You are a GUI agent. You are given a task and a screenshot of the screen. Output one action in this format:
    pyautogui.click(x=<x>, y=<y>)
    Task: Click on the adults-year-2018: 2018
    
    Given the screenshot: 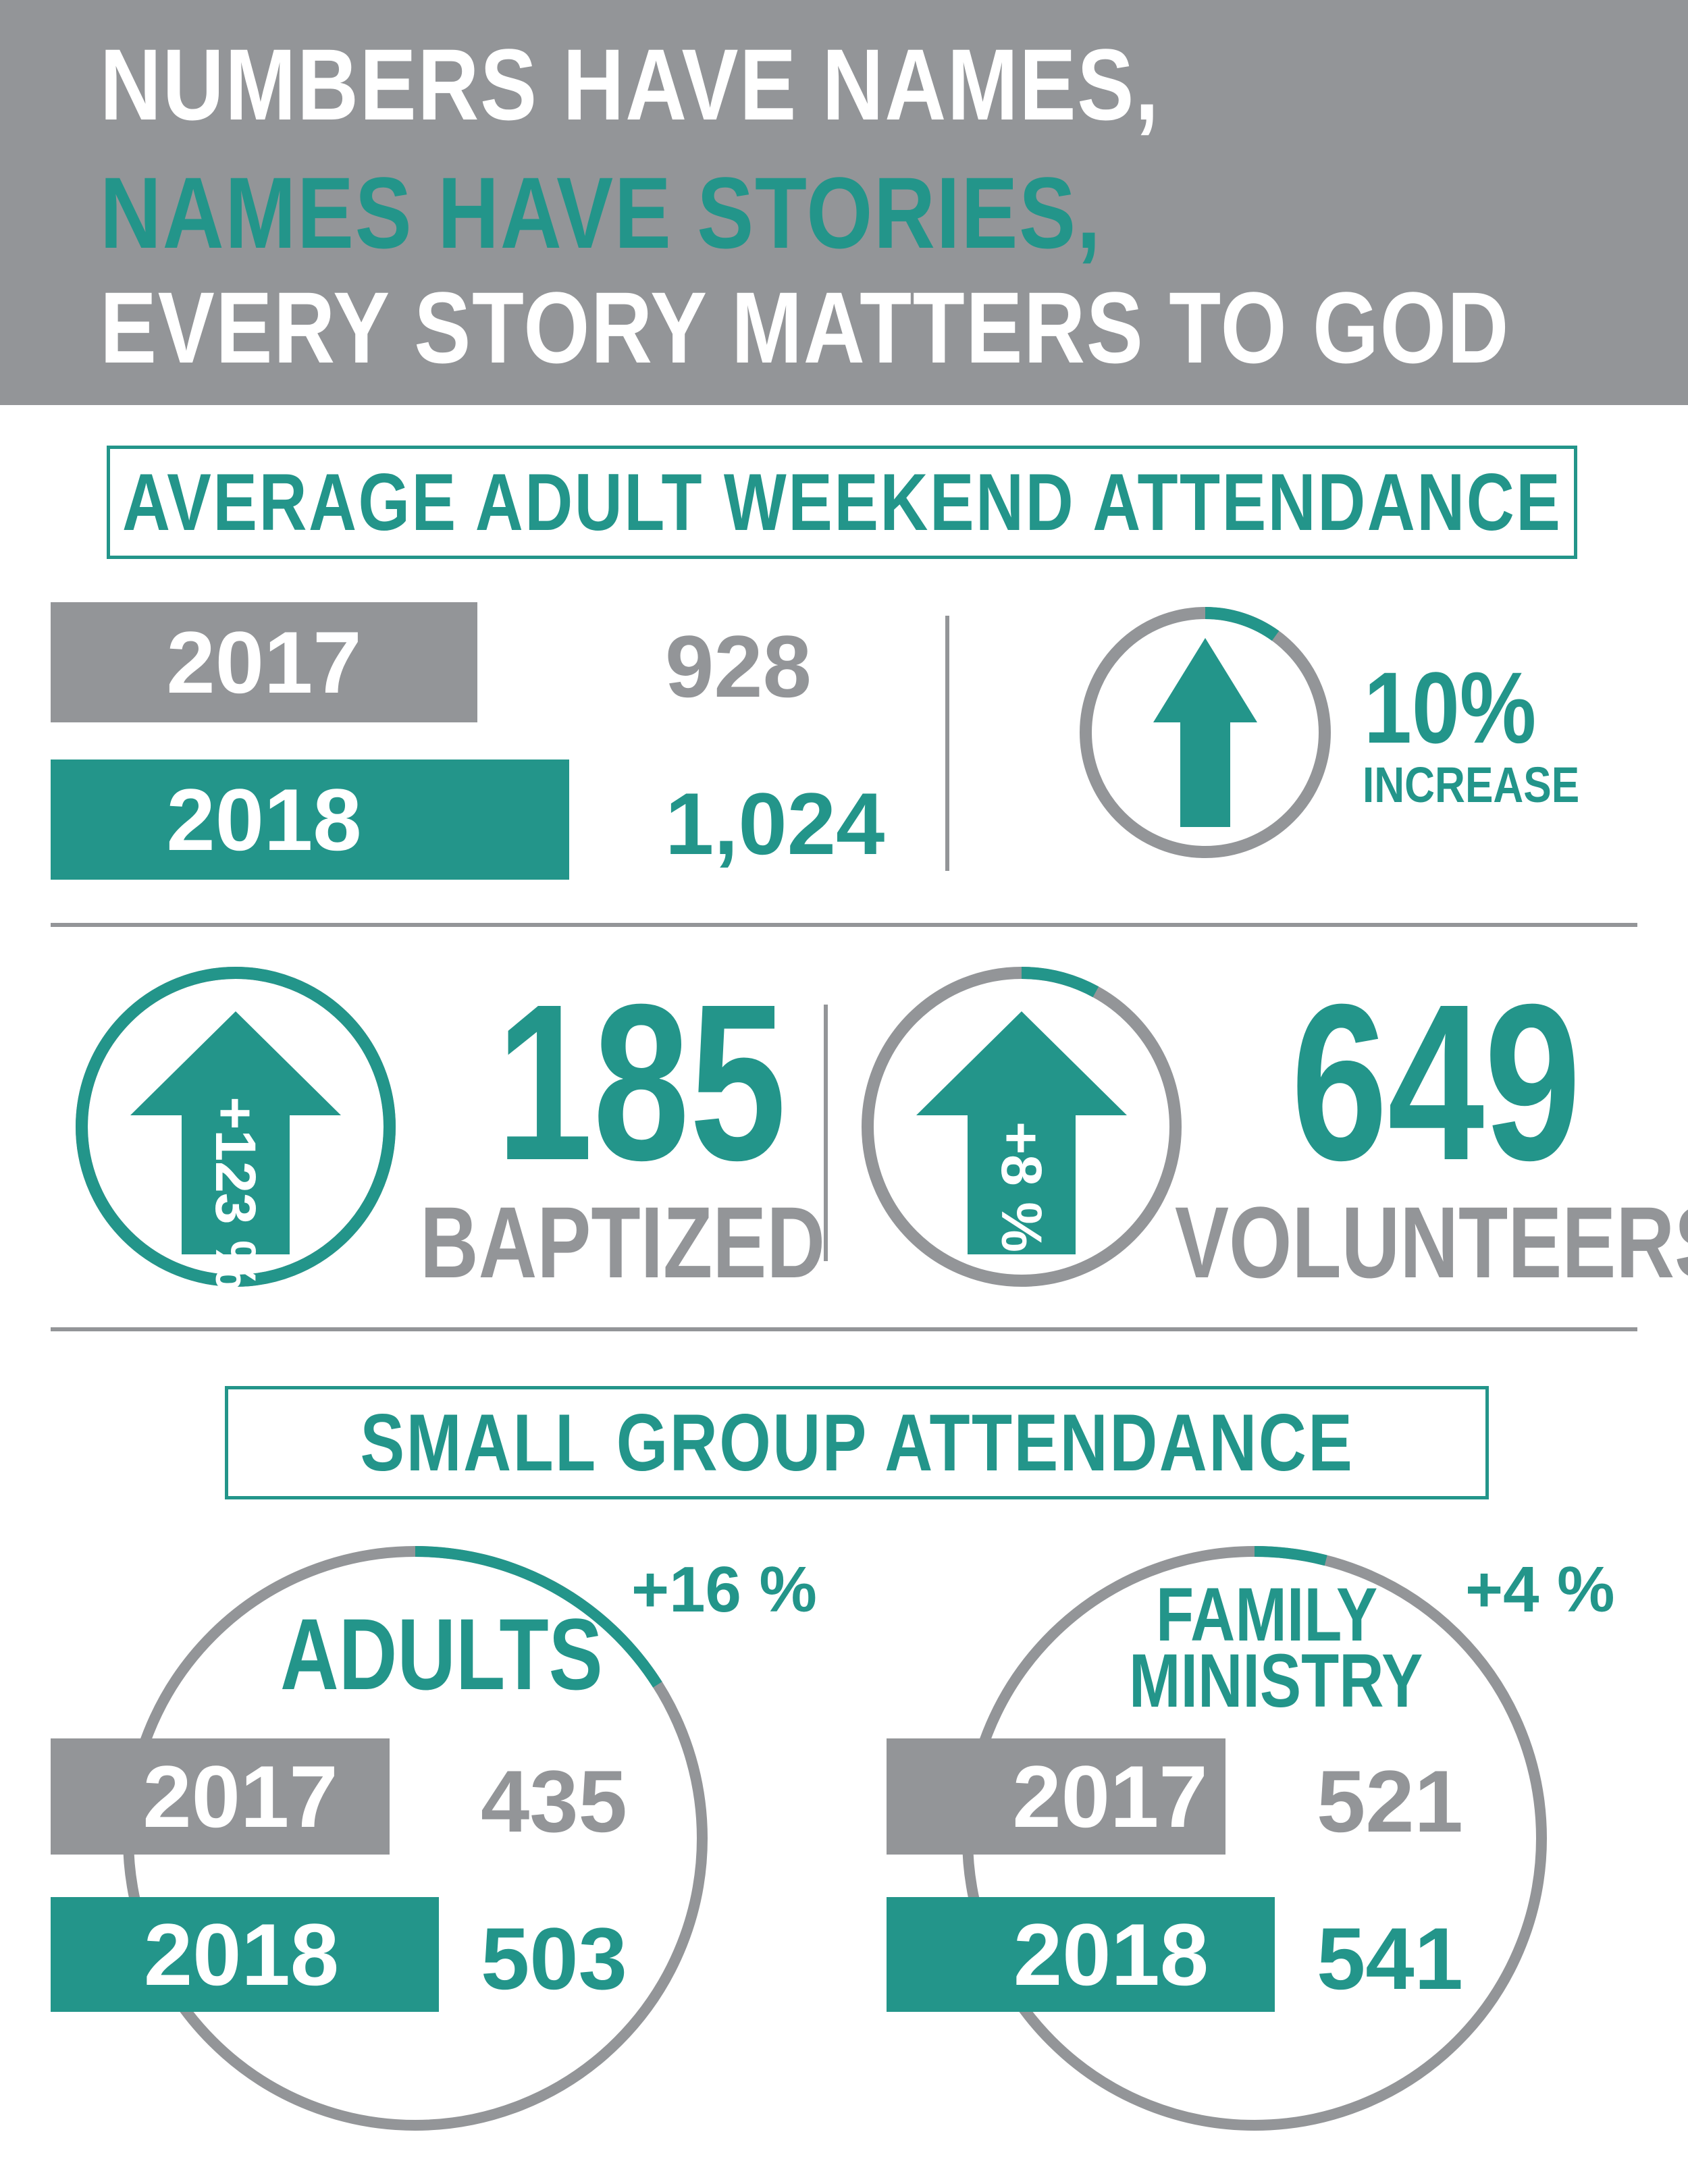 What is the action you would take?
    pyautogui.click(x=242, y=1954)
    